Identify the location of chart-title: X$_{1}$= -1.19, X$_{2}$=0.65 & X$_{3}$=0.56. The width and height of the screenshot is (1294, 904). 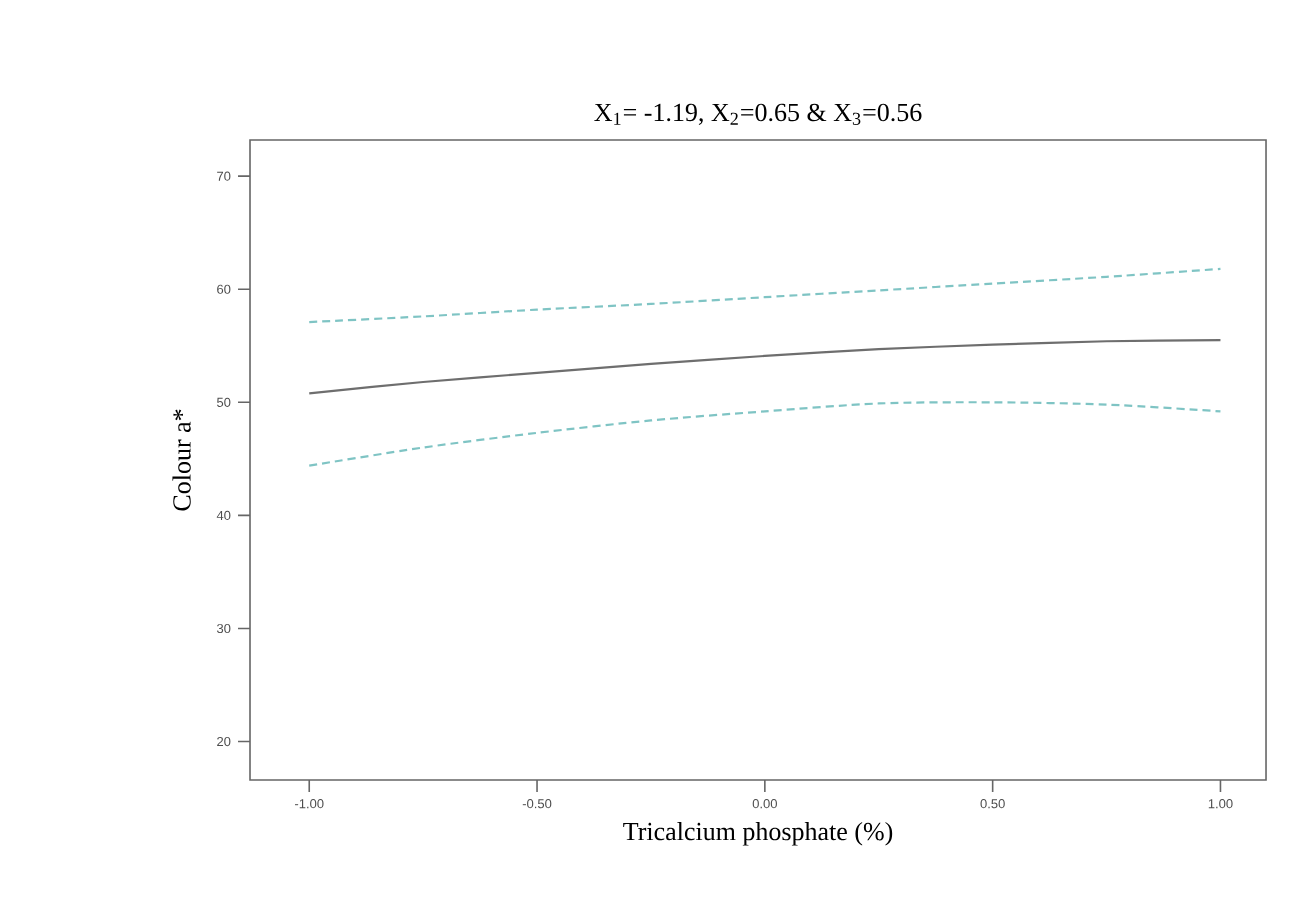
(758, 114).